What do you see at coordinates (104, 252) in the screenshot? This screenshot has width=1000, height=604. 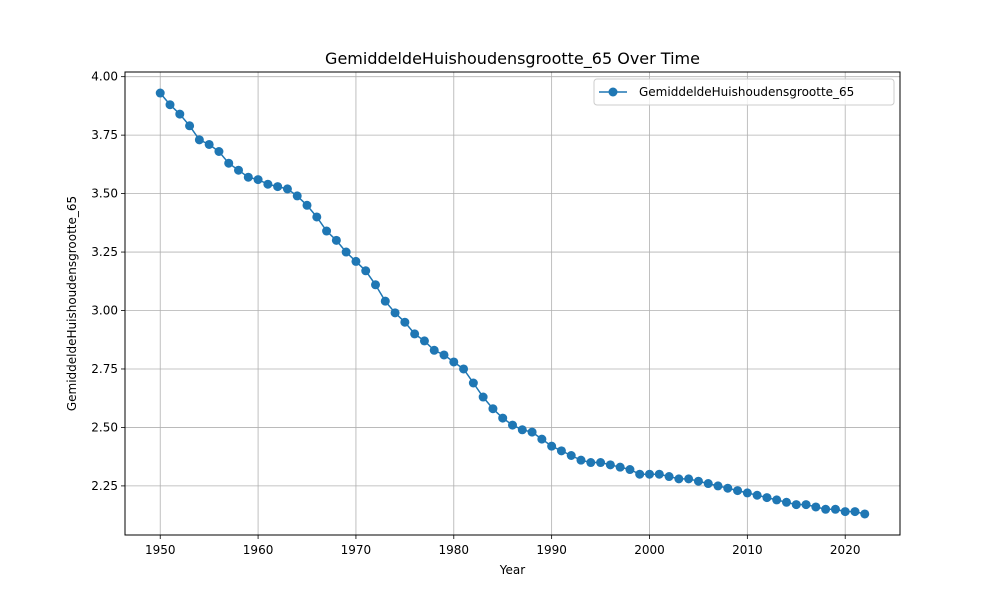 I see `y-tick-label: 3.25` at bounding box center [104, 252].